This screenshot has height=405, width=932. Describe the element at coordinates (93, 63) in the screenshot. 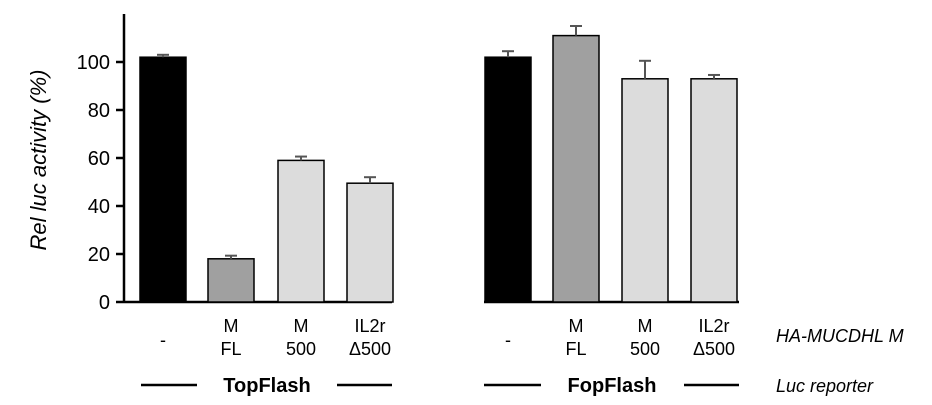

I see `y-tick-label: 100` at that location.